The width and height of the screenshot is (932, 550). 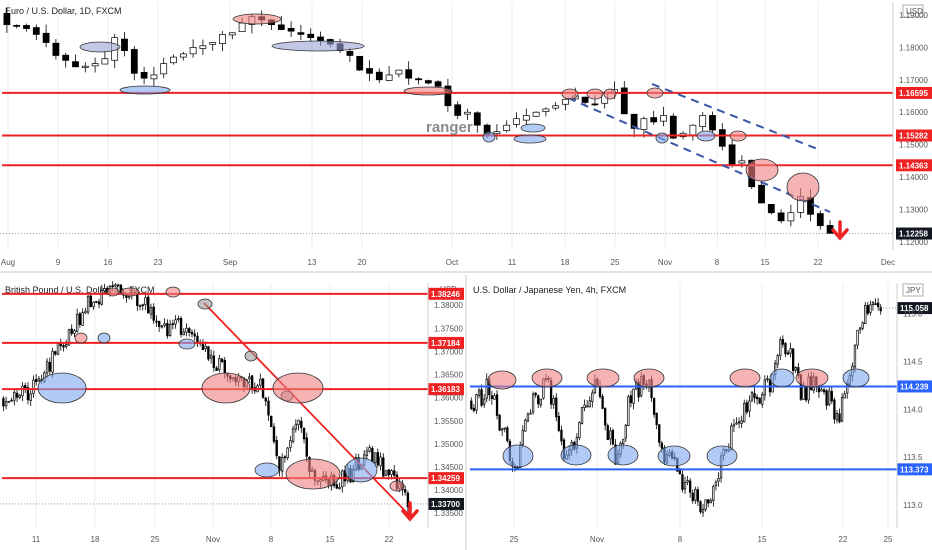 What do you see at coordinates (452, 262) in the screenshot?
I see `time-tick-label: Oct` at bounding box center [452, 262].